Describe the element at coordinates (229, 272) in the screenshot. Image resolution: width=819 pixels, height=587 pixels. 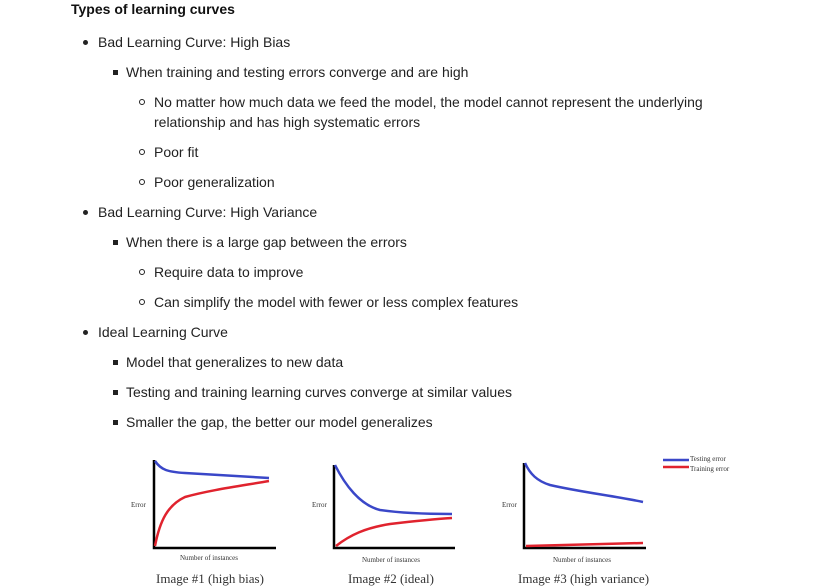
I see `list-item: Require data to improve` at that location.